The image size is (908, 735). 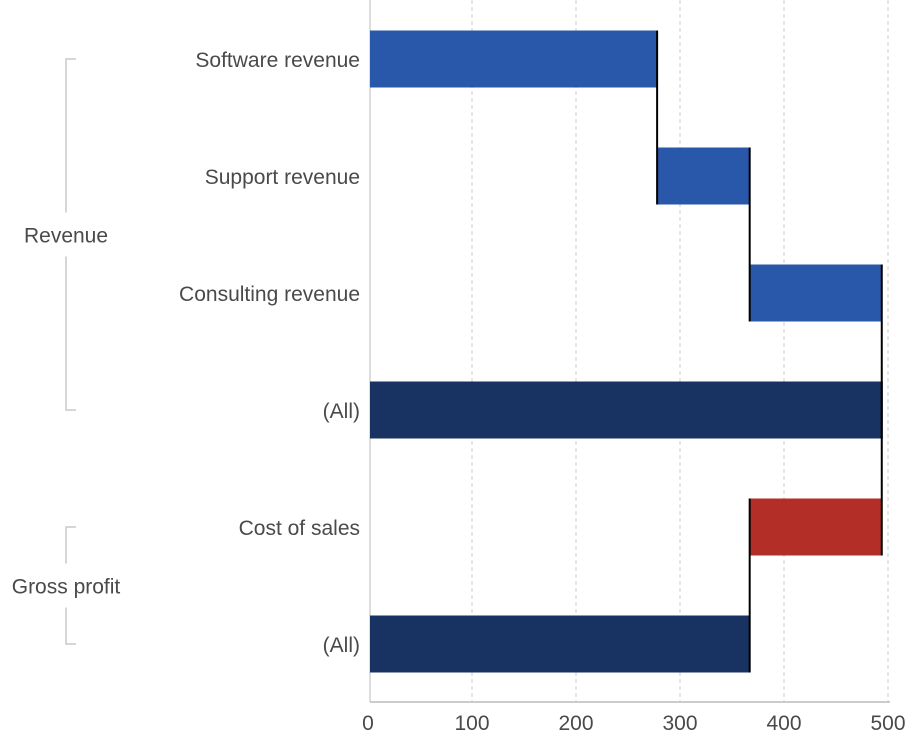 What do you see at coordinates (783, 723) in the screenshot?
I see `x-tick-label: 400` at bounding box center [783, 723].